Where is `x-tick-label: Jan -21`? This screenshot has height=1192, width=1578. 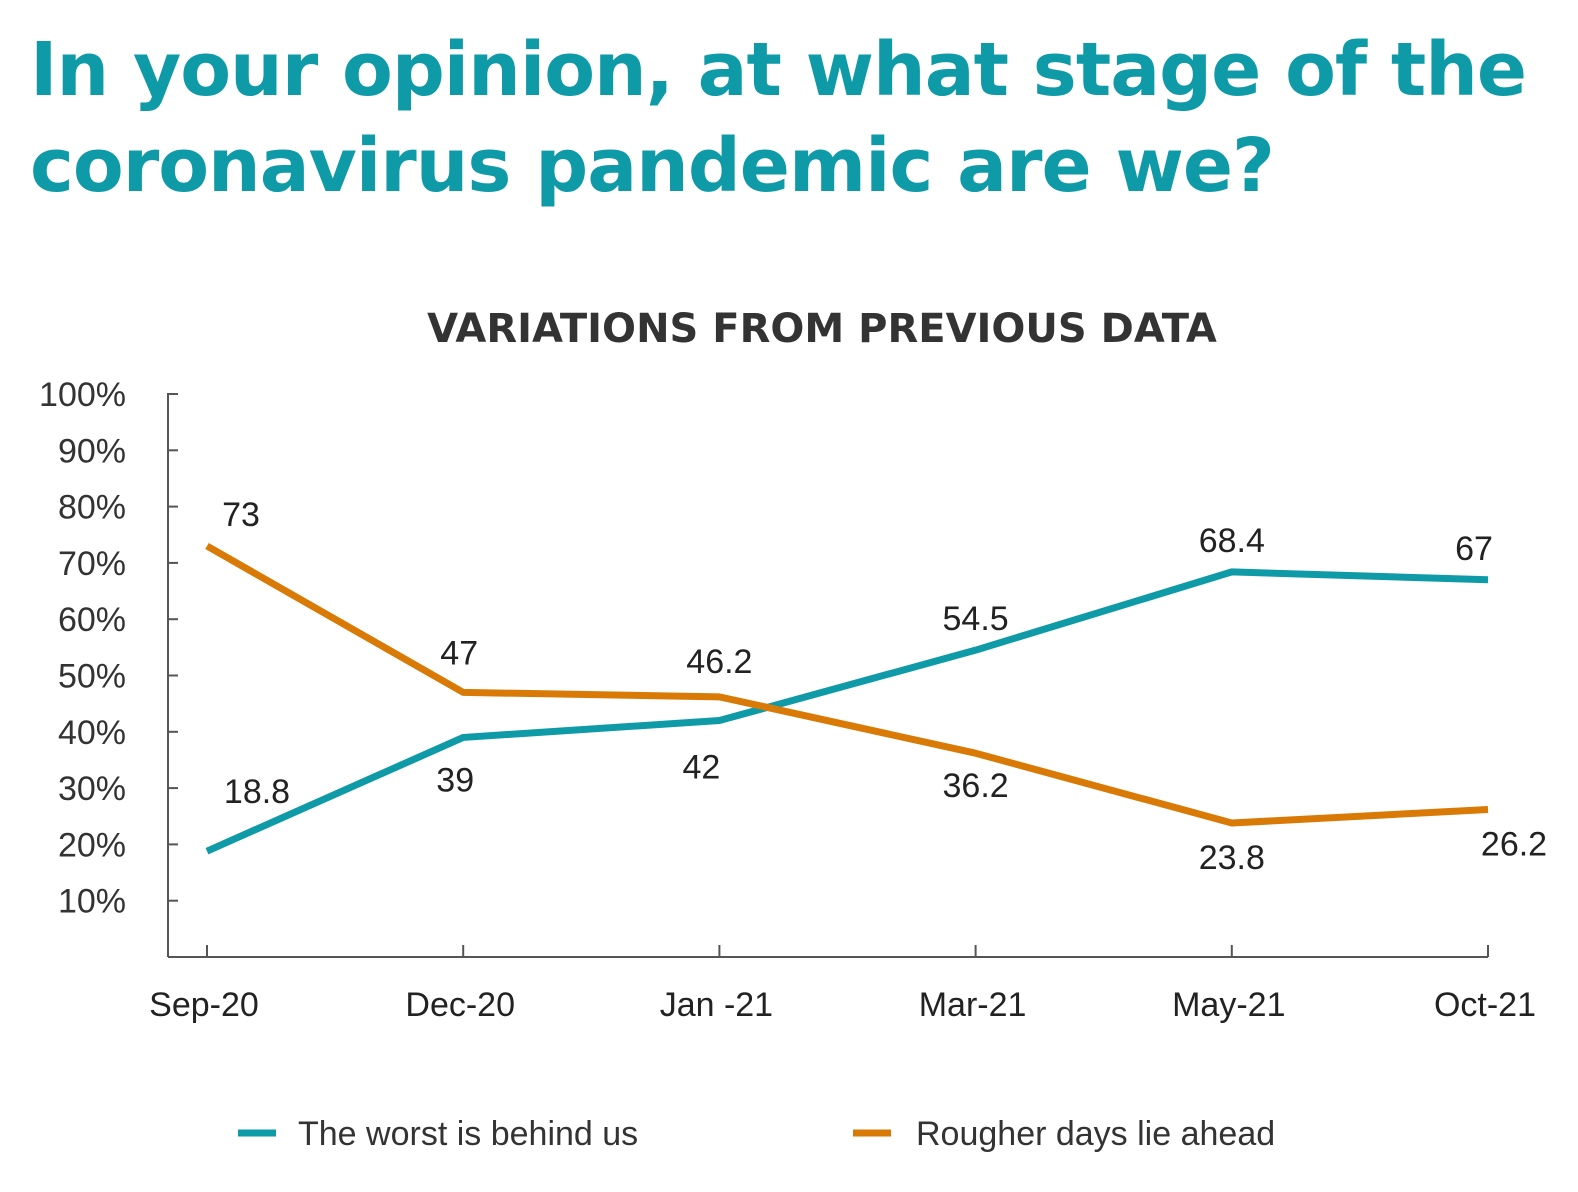
x-tick-label: Jan -21 is located at coordinates (716, 1005).